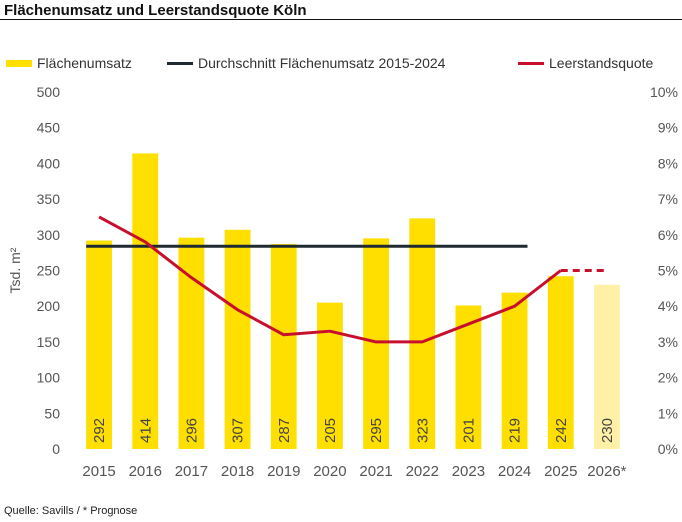  Describe the element at coordinates (49, 271) in the screenshot. I see `y-tick-label: 250` at that location.